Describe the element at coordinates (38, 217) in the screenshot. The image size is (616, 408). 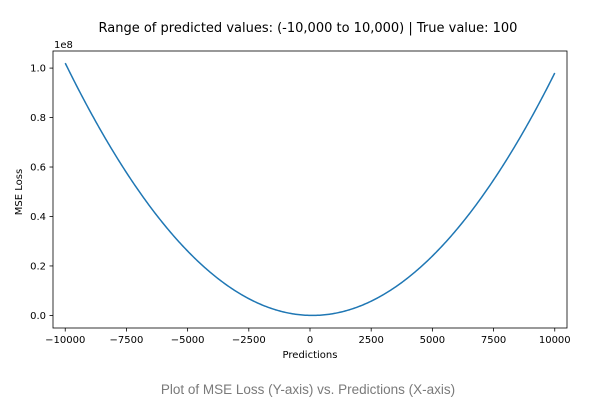
I see `y-tick-label: 0.4` at that location.